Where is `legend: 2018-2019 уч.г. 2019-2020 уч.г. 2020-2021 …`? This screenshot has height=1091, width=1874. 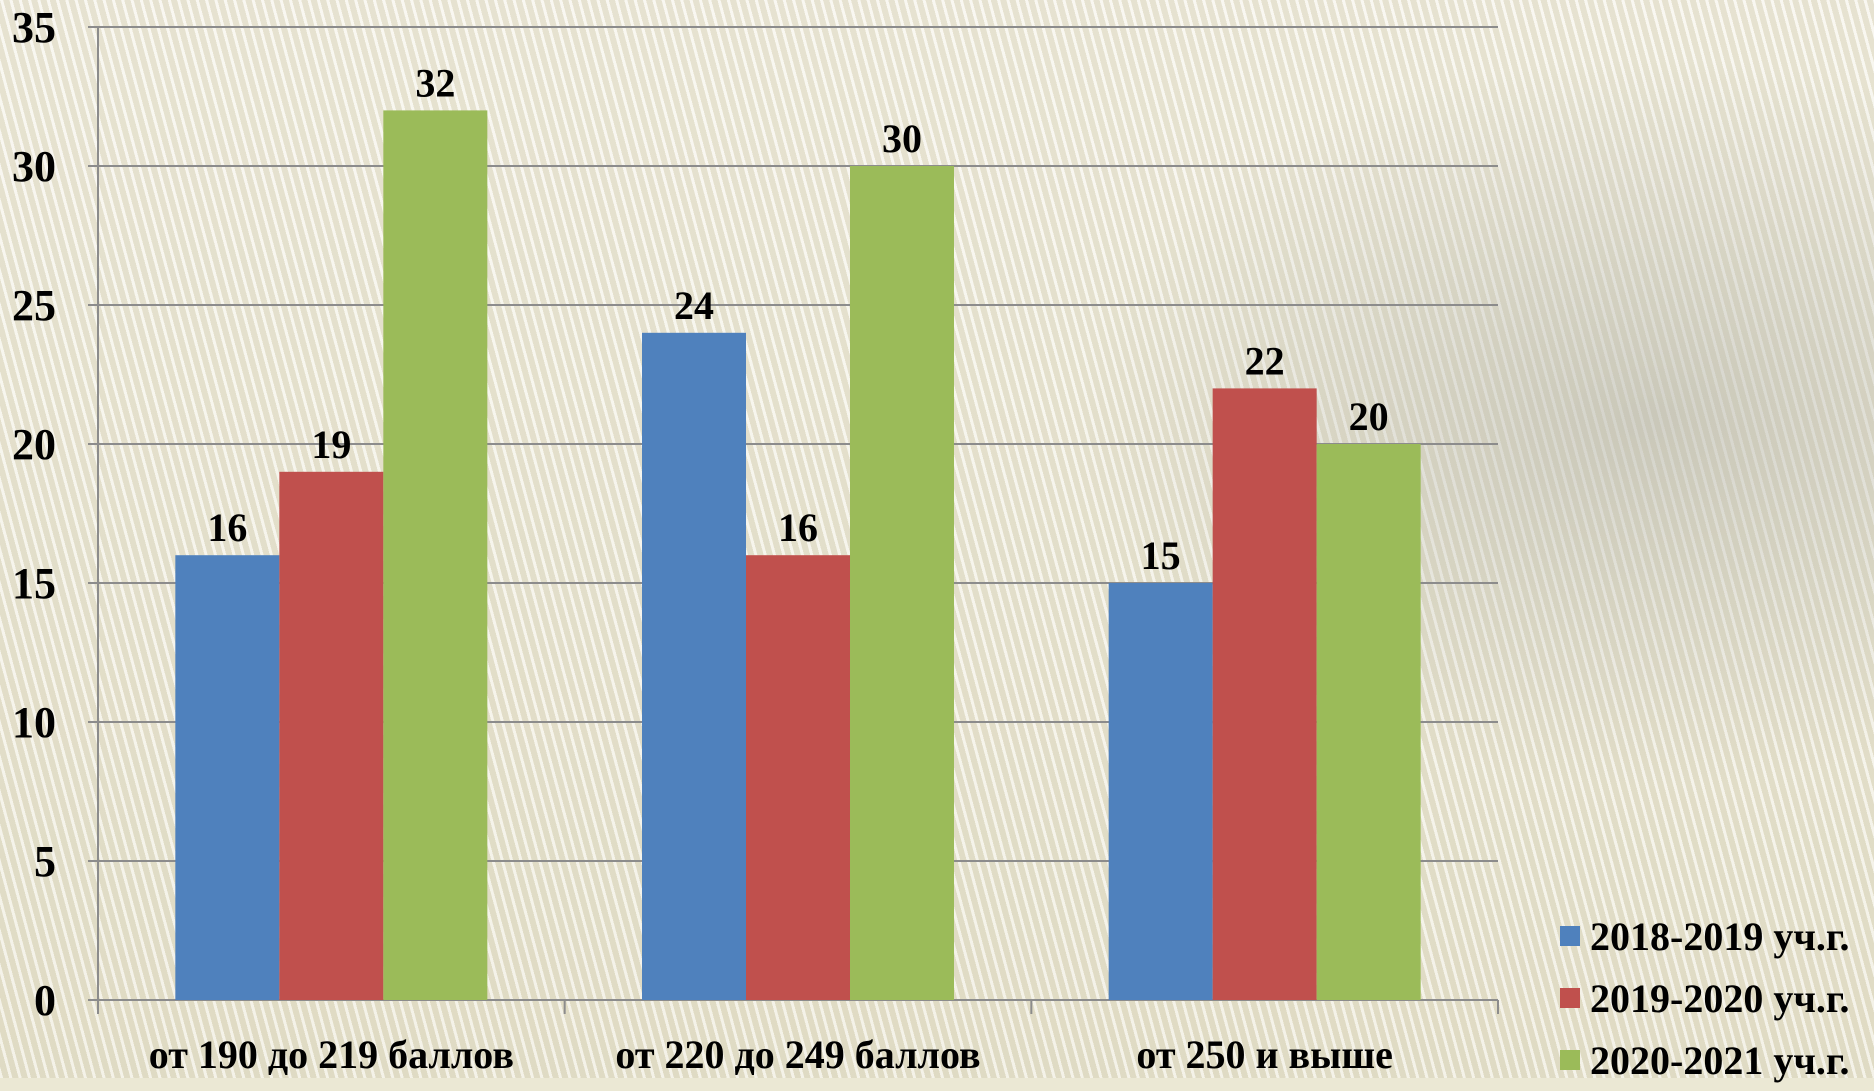 legend: 2018-2019 уч.г. 2019-2020 уч.г. 2020-2021 … is located at coordinates (1705, 998).